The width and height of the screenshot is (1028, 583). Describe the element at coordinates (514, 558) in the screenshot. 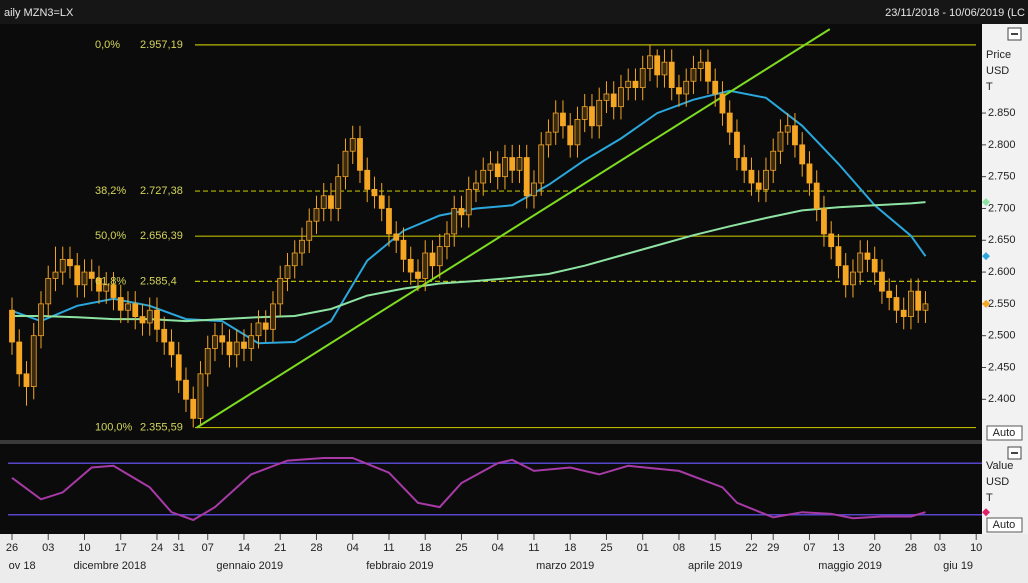

I see `x-axis-strip` at that location.